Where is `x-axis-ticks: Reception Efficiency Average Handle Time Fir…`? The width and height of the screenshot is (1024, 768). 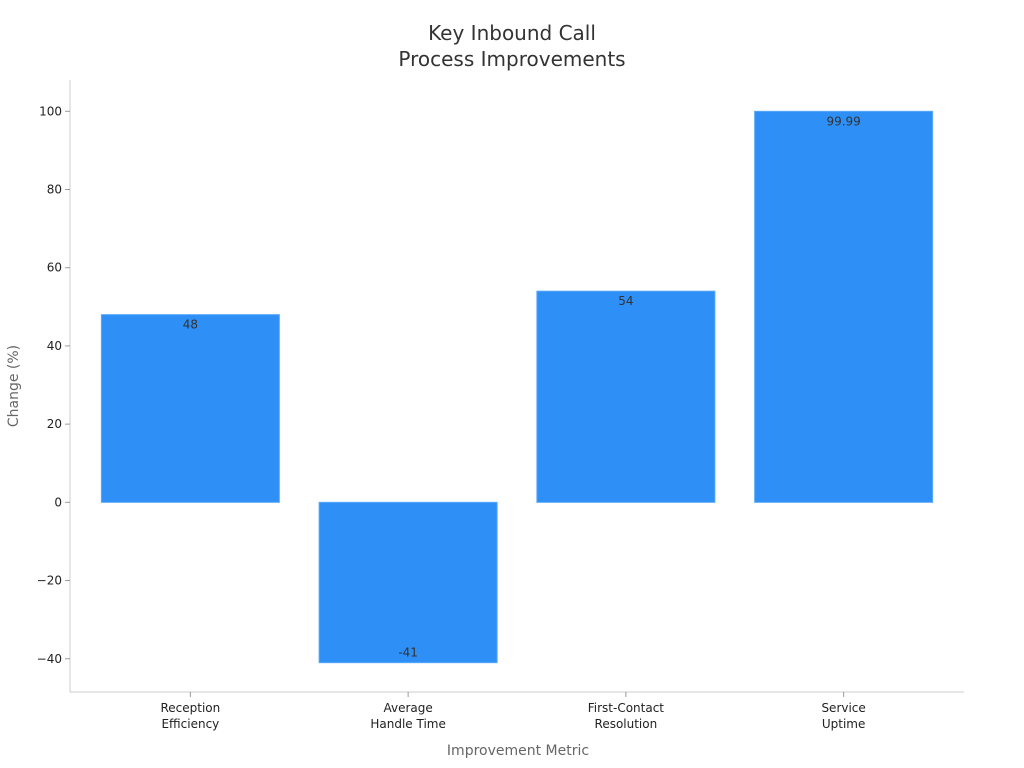 x-axis-ticks: Reception Efficiency Average Handle Time Fir… is located at coordinates (513, 711).